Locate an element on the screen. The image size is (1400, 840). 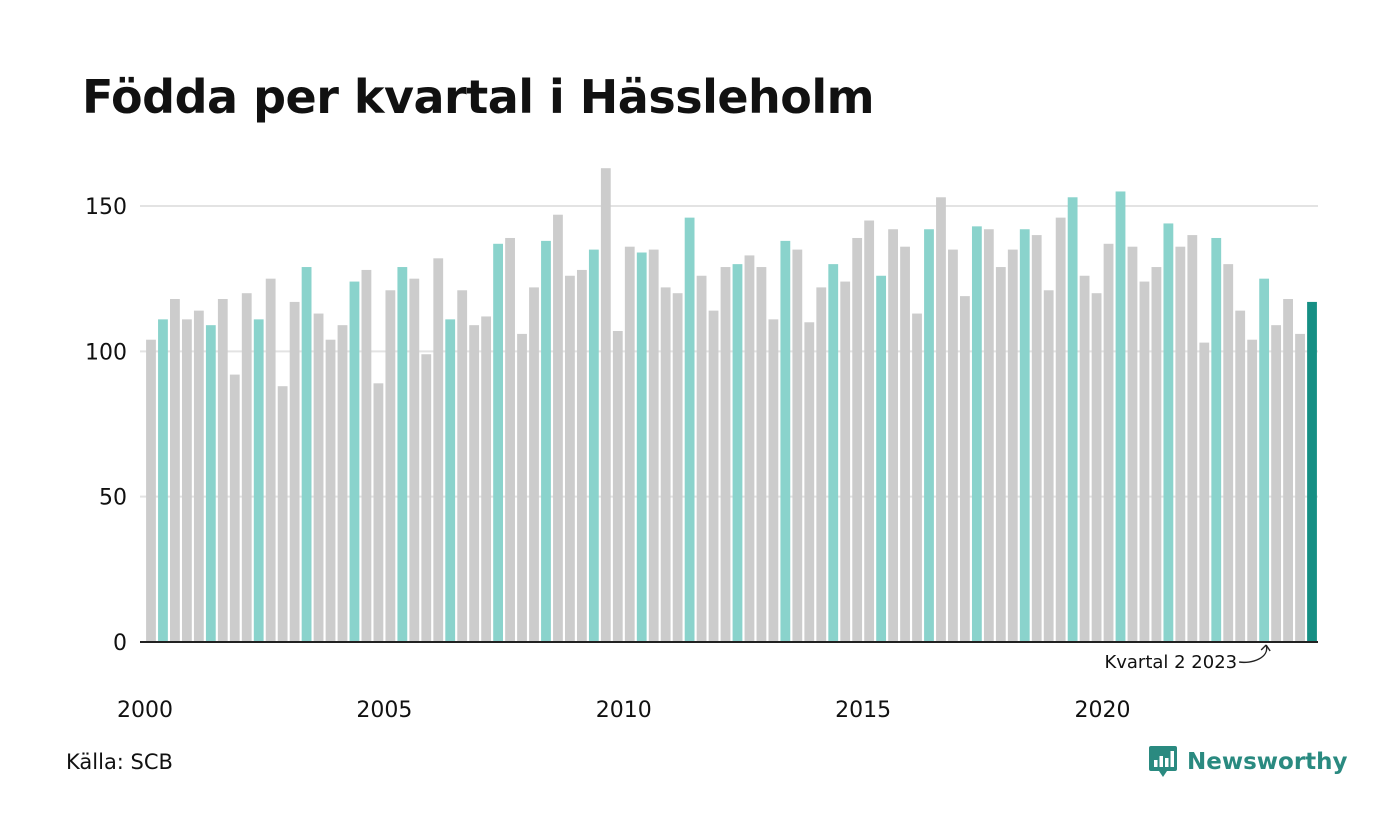
bar-2001-q3 is located at coordinates (222, 470).